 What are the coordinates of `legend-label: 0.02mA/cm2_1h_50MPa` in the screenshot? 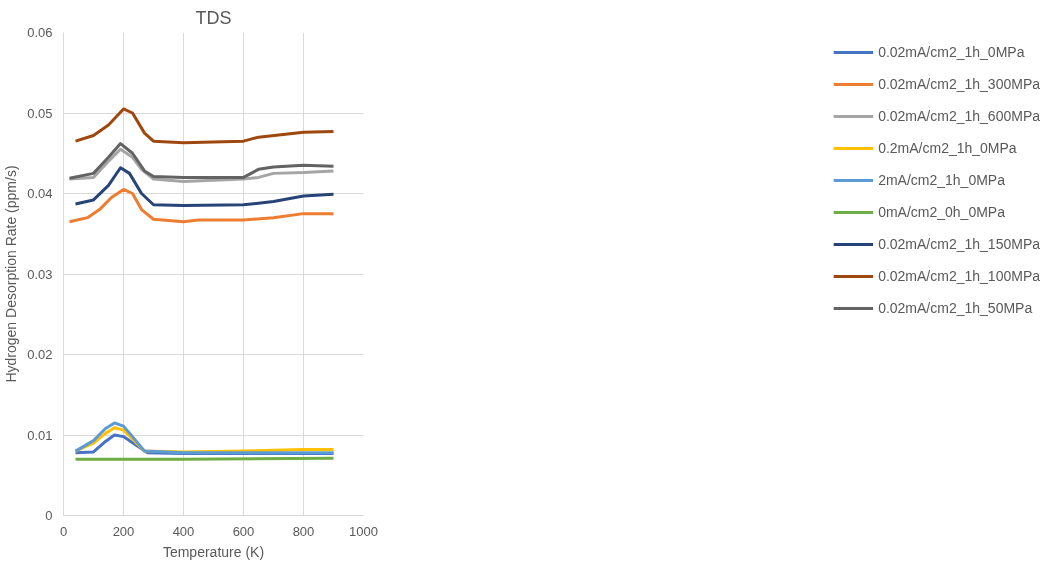 It's located at (955, 308).